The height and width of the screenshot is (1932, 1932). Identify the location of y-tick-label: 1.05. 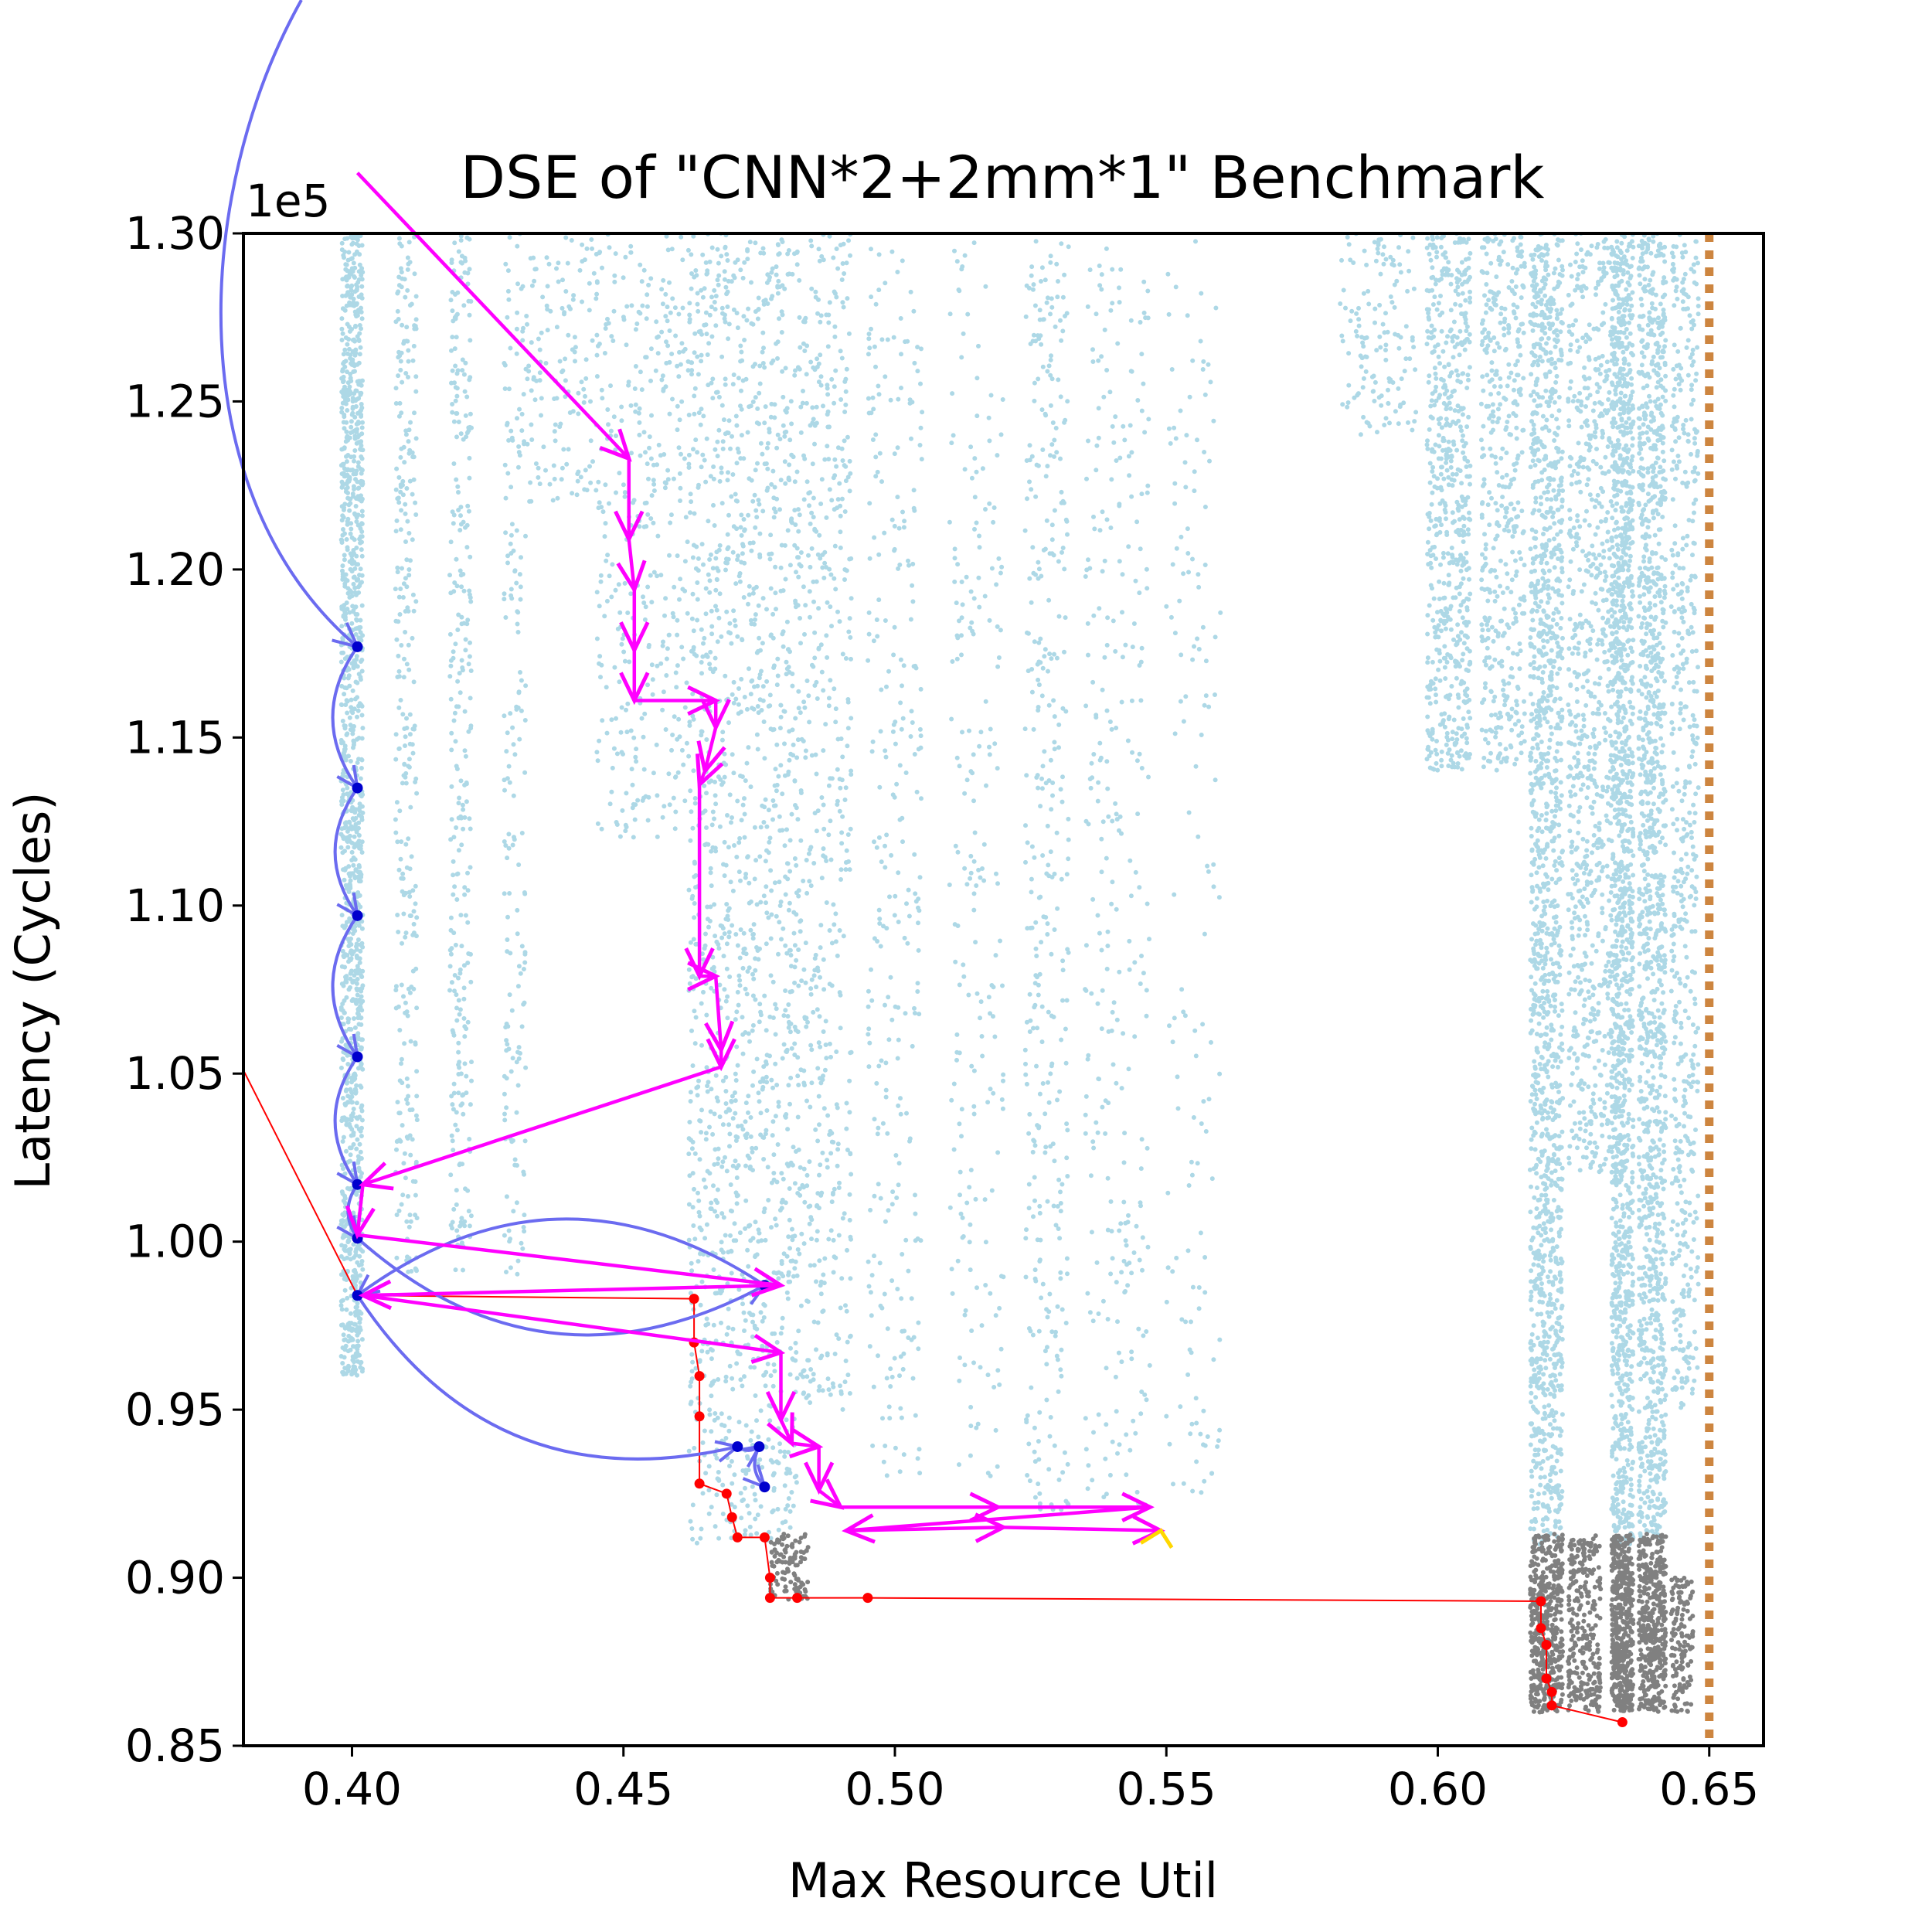
(175, 1073).